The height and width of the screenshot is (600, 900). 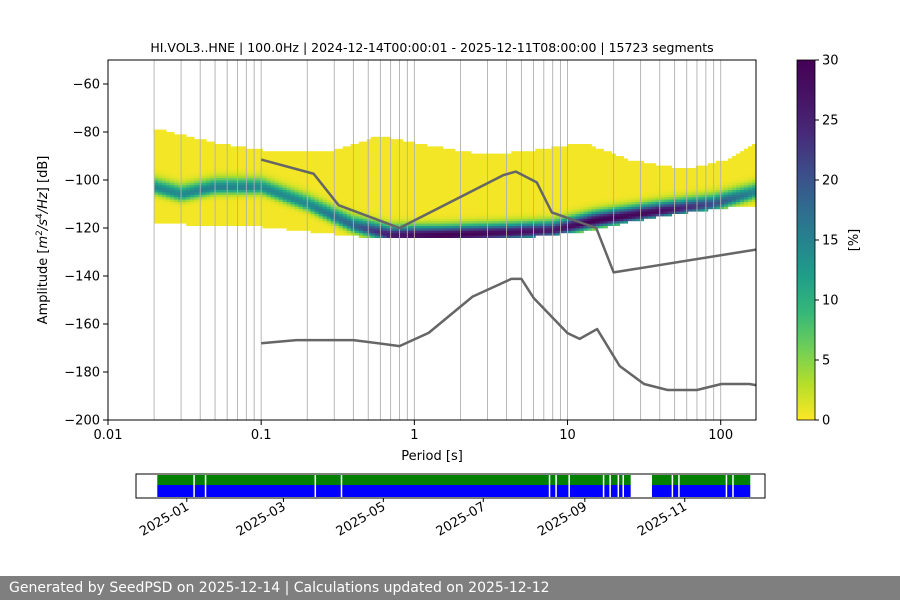 I want to click on x-tick-label: 0.01, so click(x=108, y=435).